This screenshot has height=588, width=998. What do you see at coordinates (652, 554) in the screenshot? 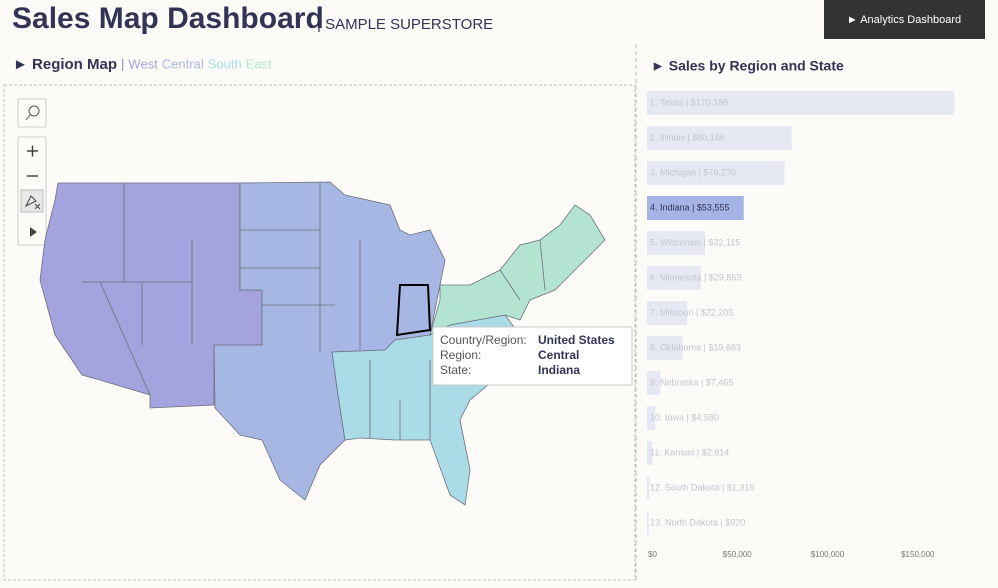
I see `x-tick-label: $0` at bounding box center [652, 554].